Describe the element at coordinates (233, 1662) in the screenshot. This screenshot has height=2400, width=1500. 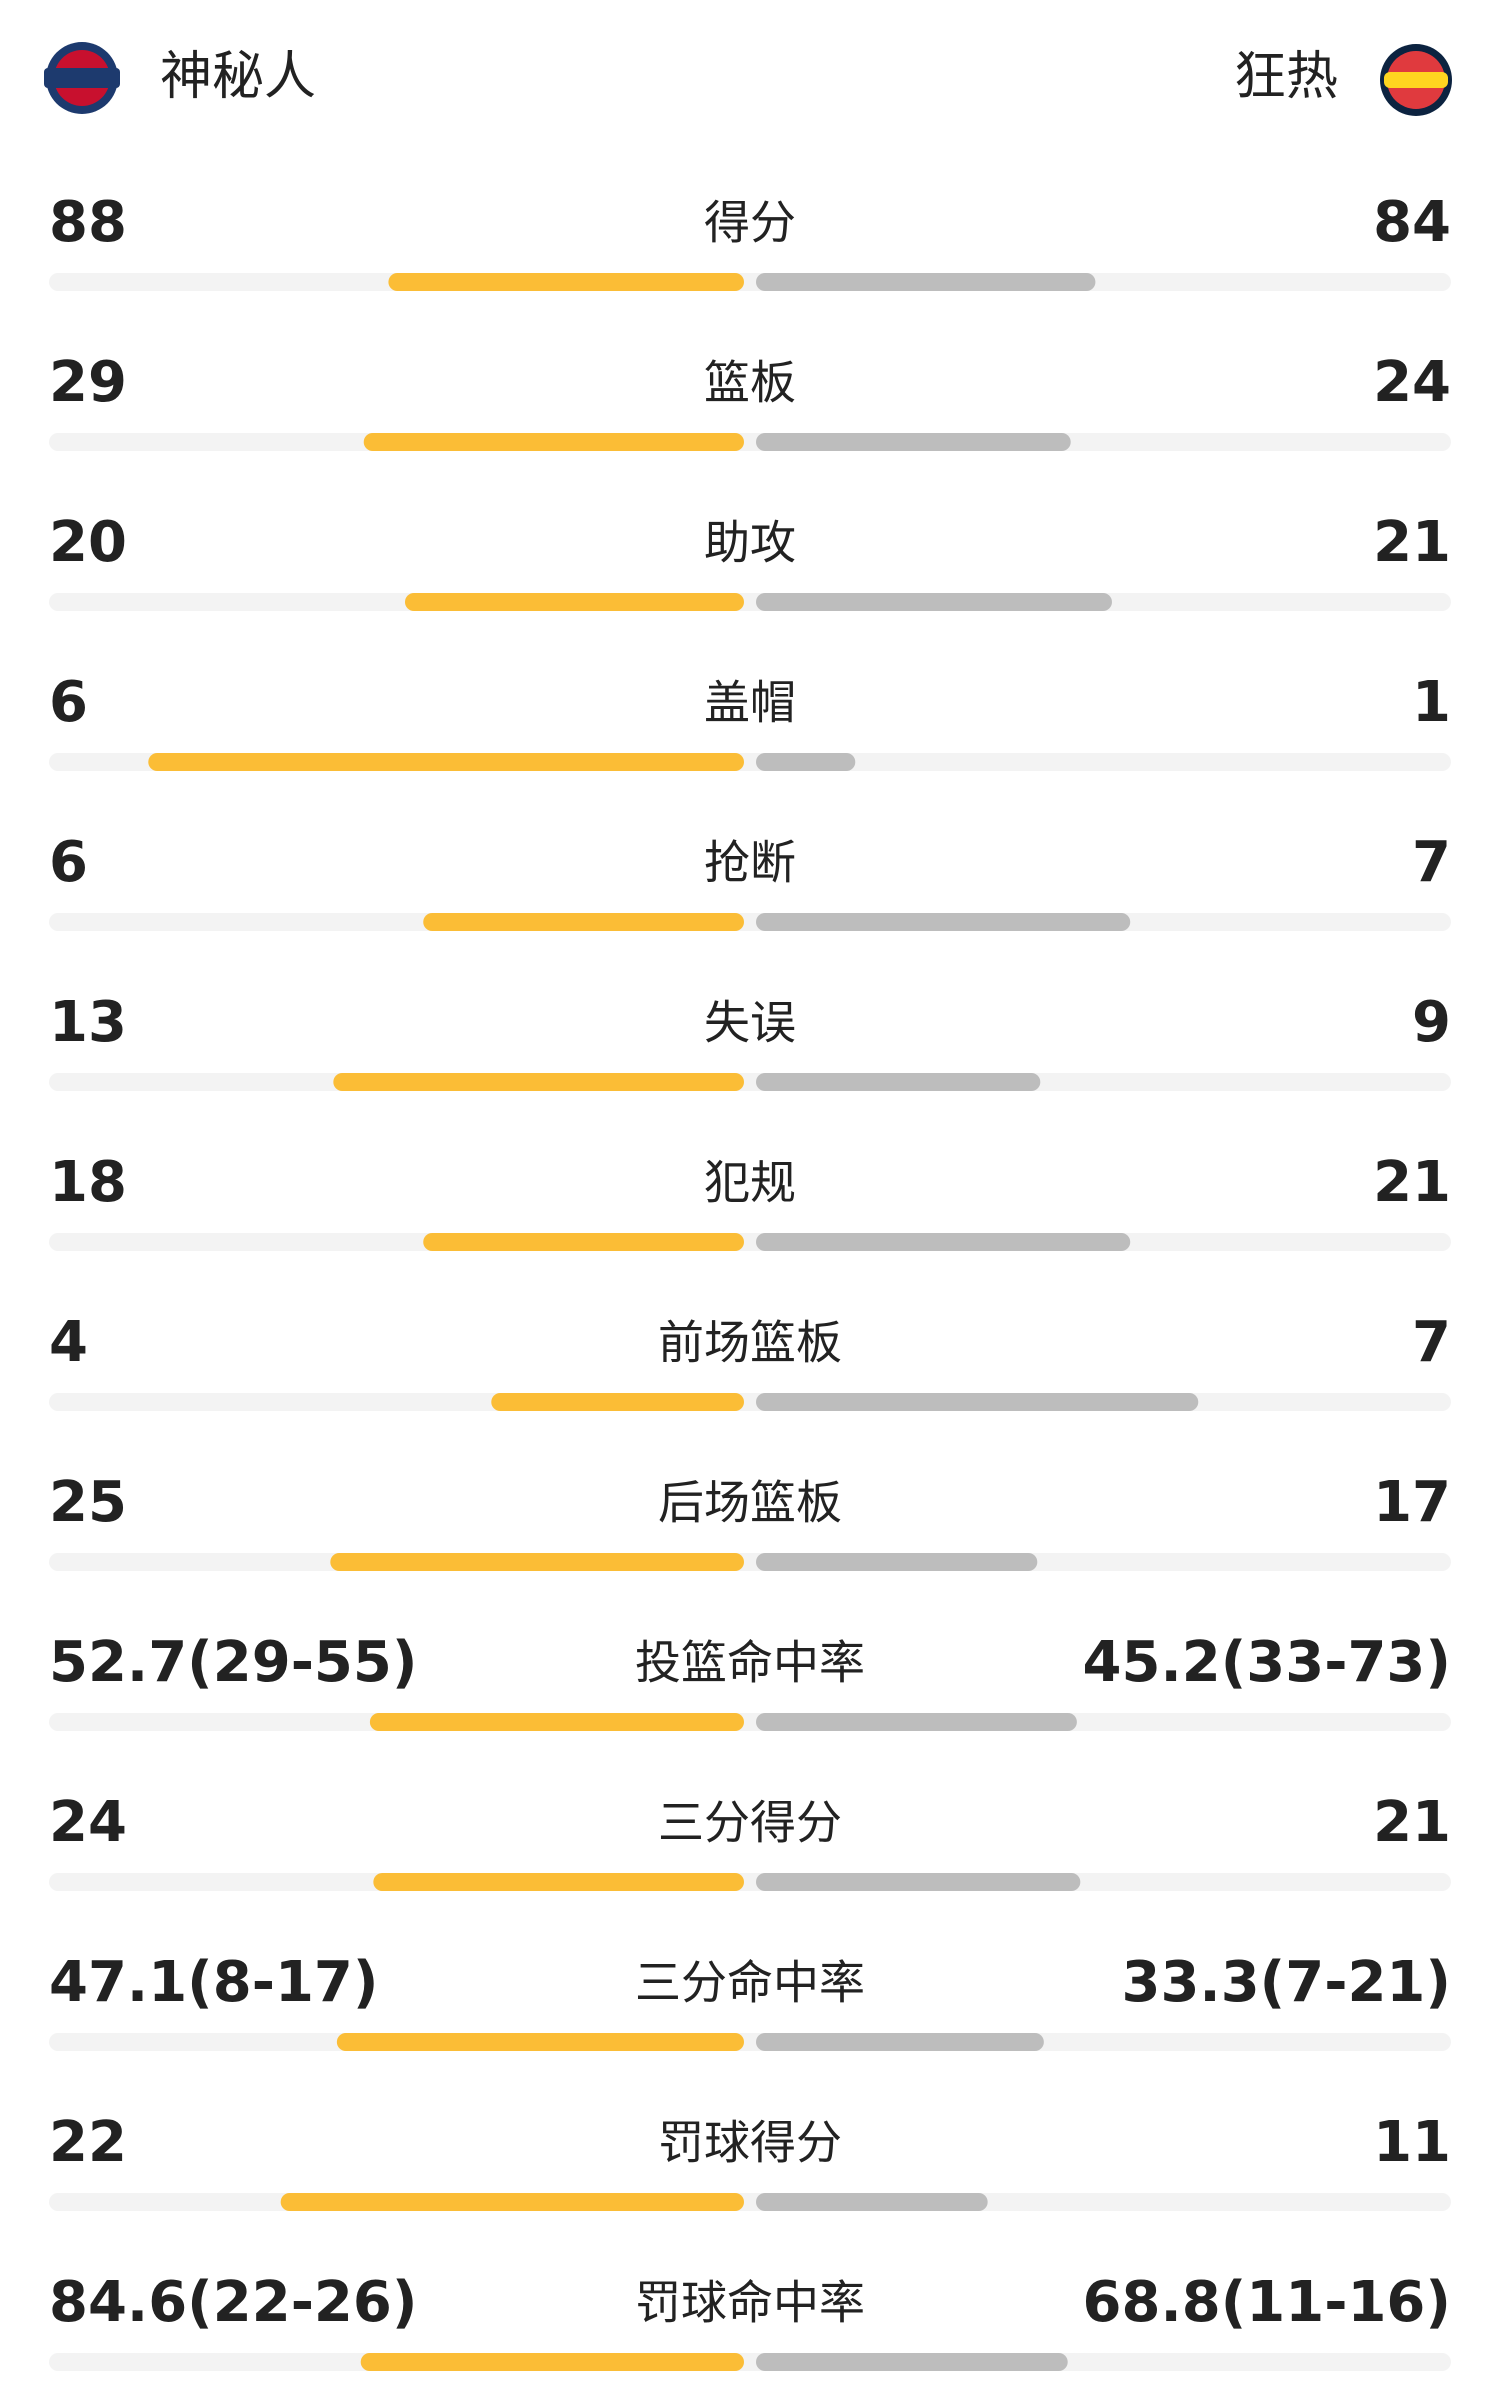
I see `home-value: 52.7(29-55)` at that location.